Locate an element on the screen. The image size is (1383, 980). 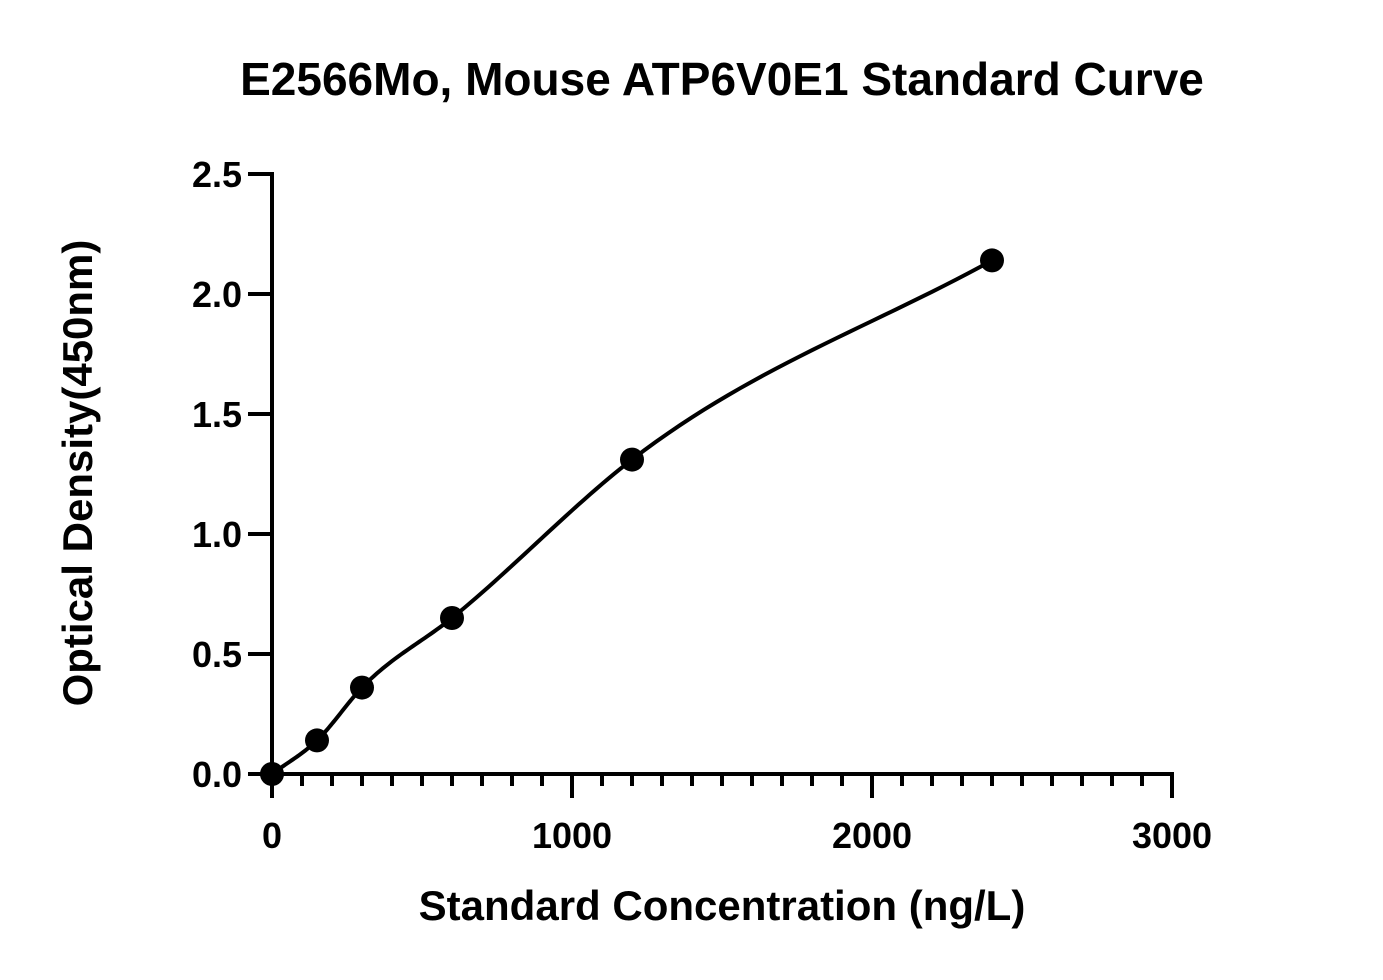
y-axis-label: Optical Density(450nm) is located at coordinates (77, 473).